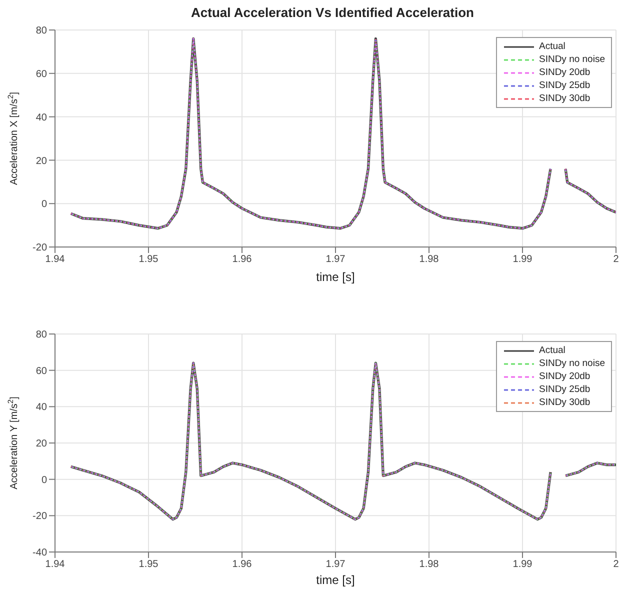 The width and height of the screenshot is (625, 590). Describe the element at coordinates (332, 13) in the screenshot. I see `chart-title: Actual Acceleration Vs Identified Acceleration` at that location.